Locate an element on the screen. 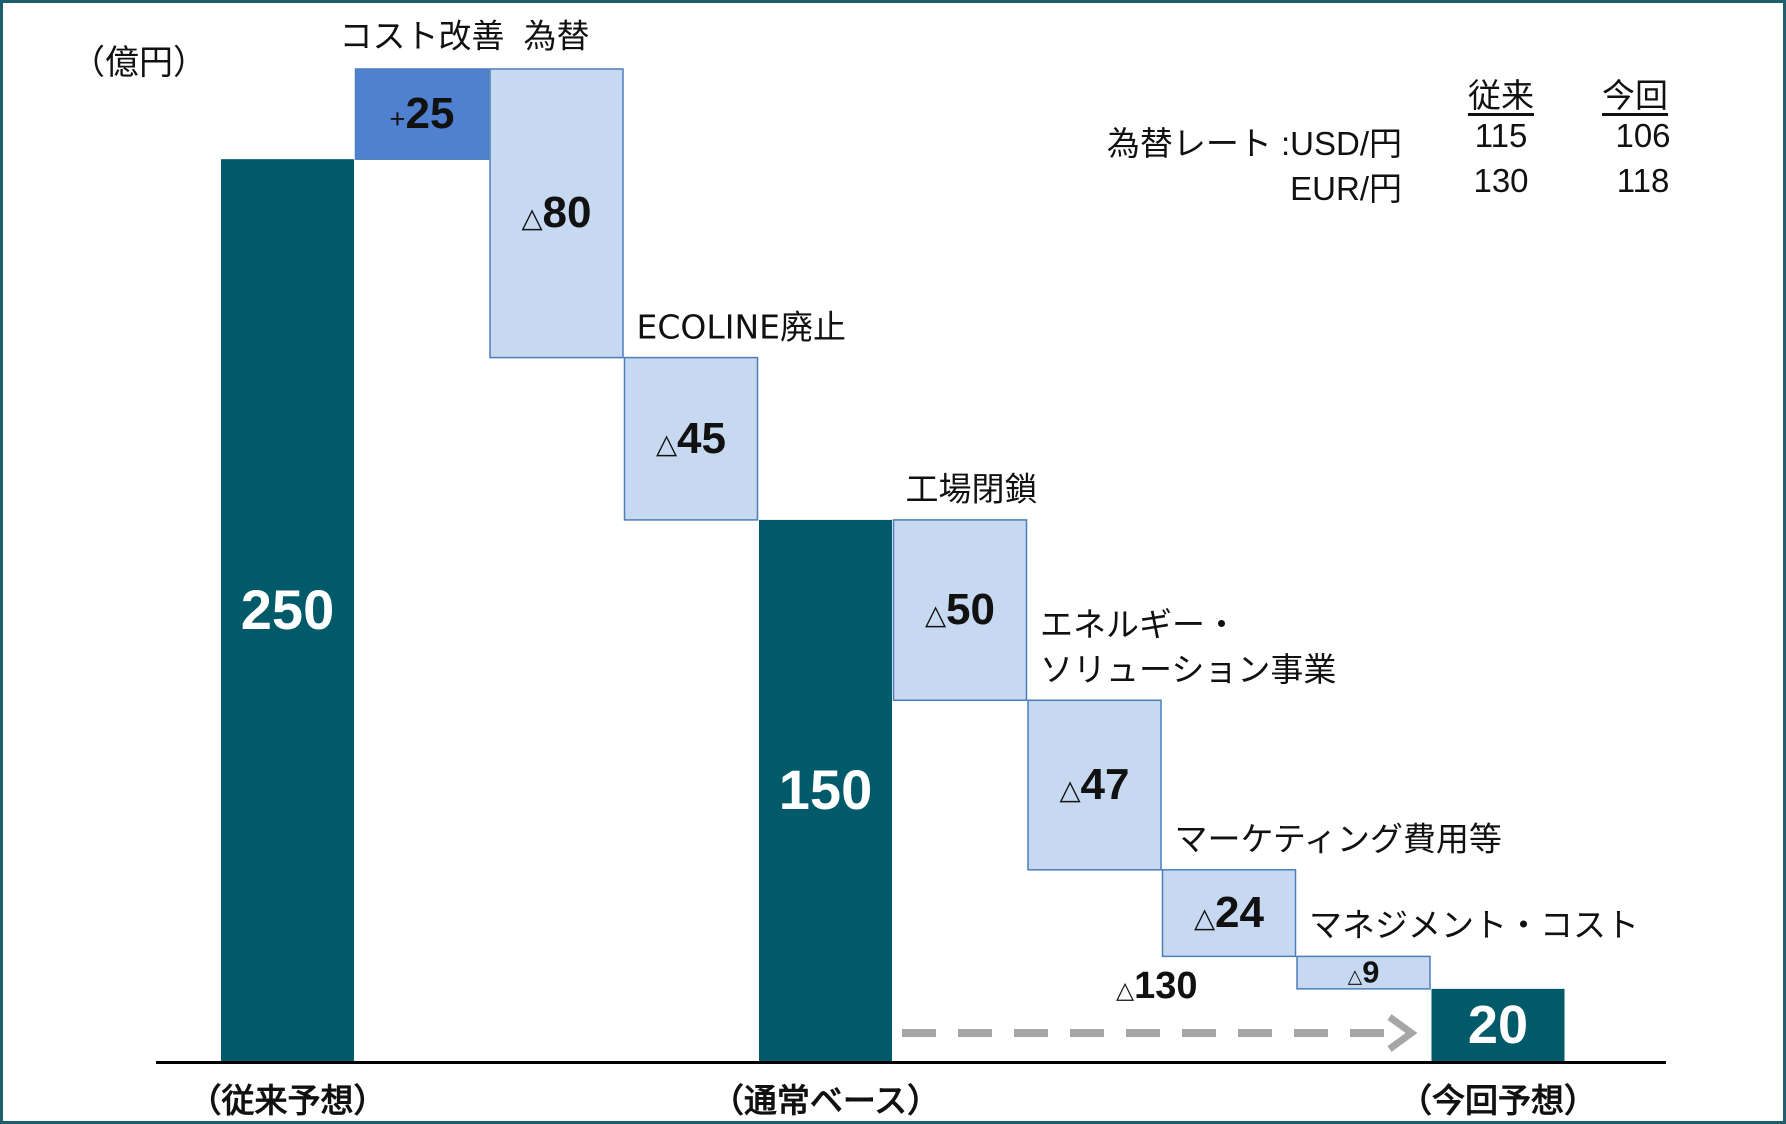 The width and height of the screenshot is (1786, 1124). category-label: 為替 is located at coordinates (556, 36).